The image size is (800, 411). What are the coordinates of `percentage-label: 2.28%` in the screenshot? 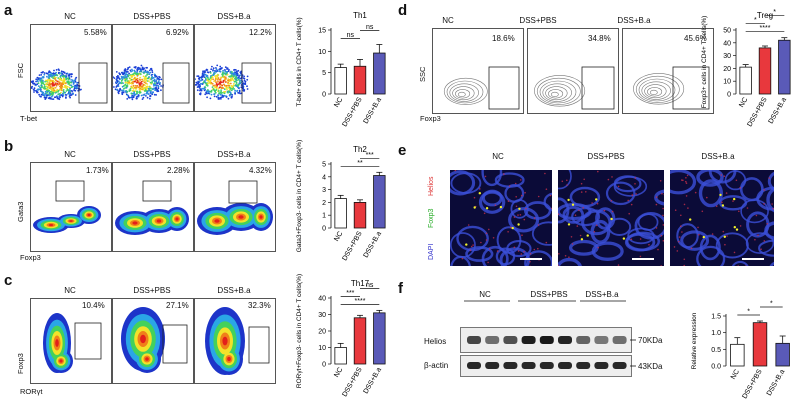 It's located at (178, 170).